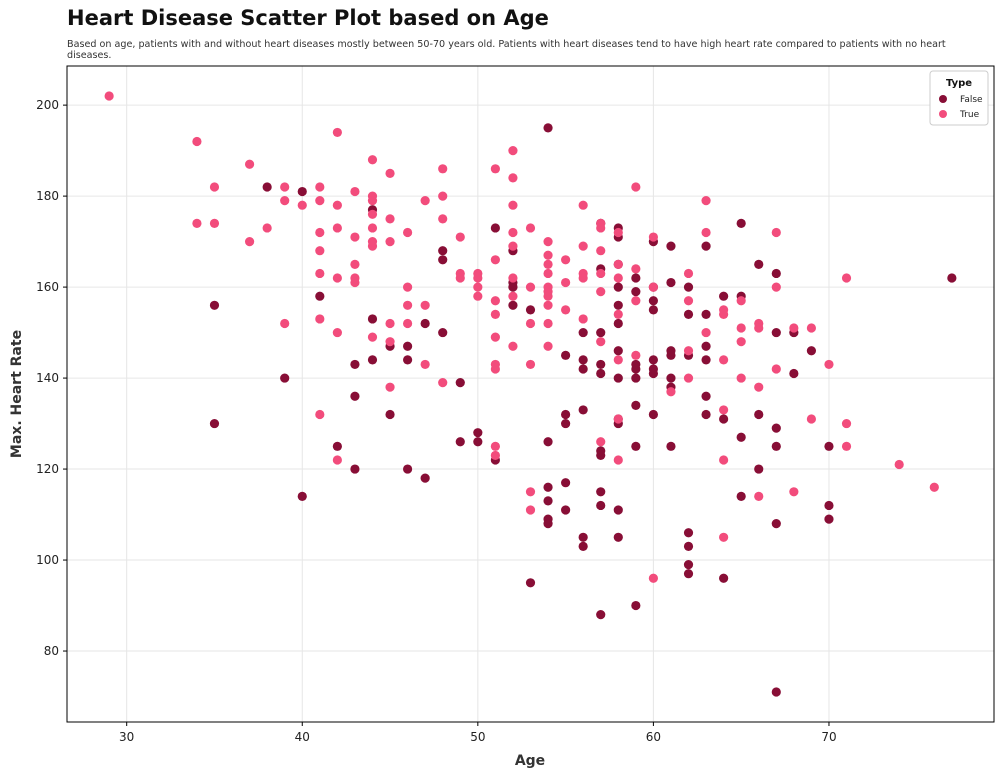  Describe the element at coordinates (971, 100) in the screenshot. I see `legend-label-false: False` at that location.